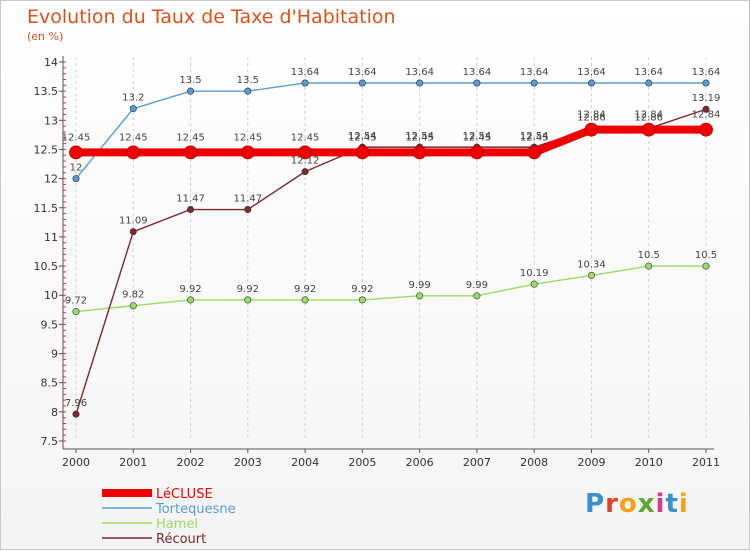  What do you see at coordinates (76, 403) in the screenshot?
I see `data-label: 7.96` at bounding box center [76, 403].